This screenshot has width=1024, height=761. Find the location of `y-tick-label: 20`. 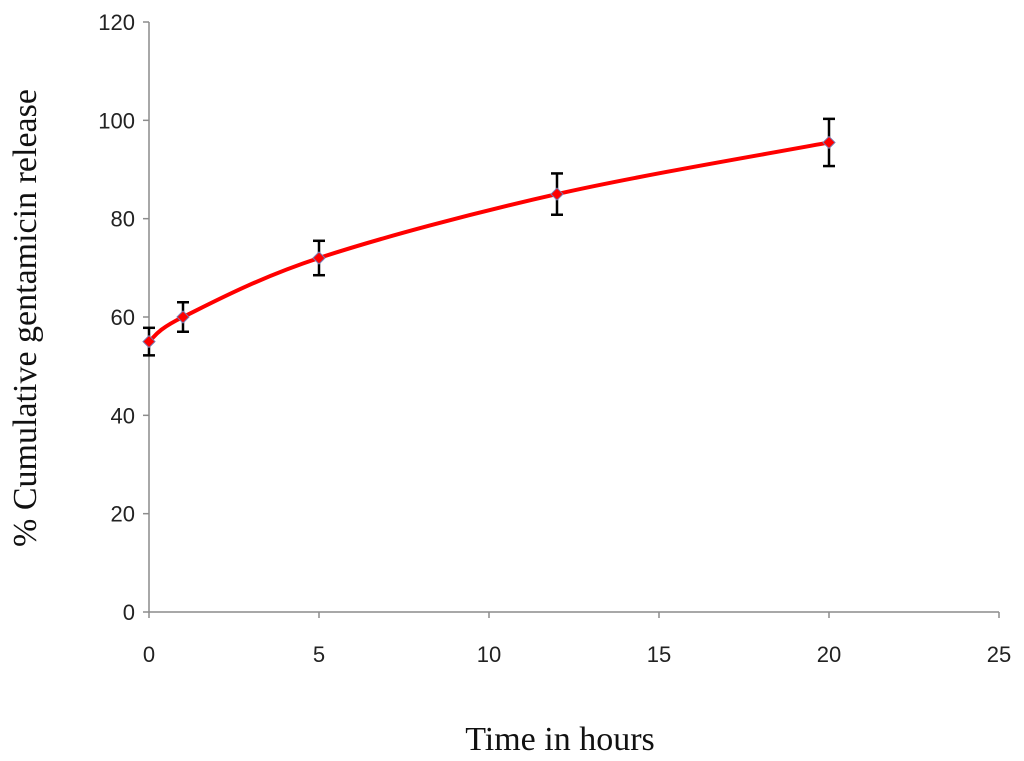

y-tick-label: 20 is located at coordinates (123, 514).